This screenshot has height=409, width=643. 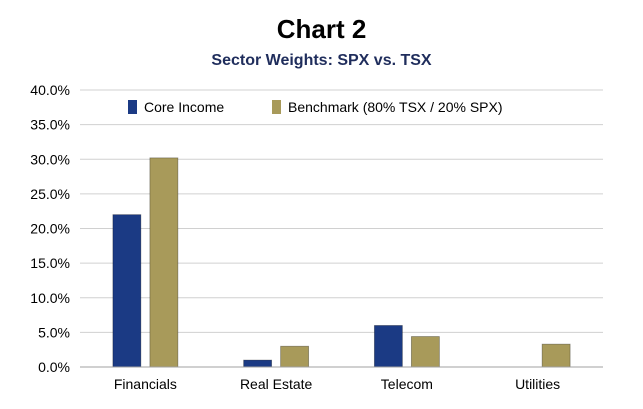 What do you see at coordinates (407, 384) in the screenshot?
I see `x-category-label: Telecom` at bounding box center [407, 384].